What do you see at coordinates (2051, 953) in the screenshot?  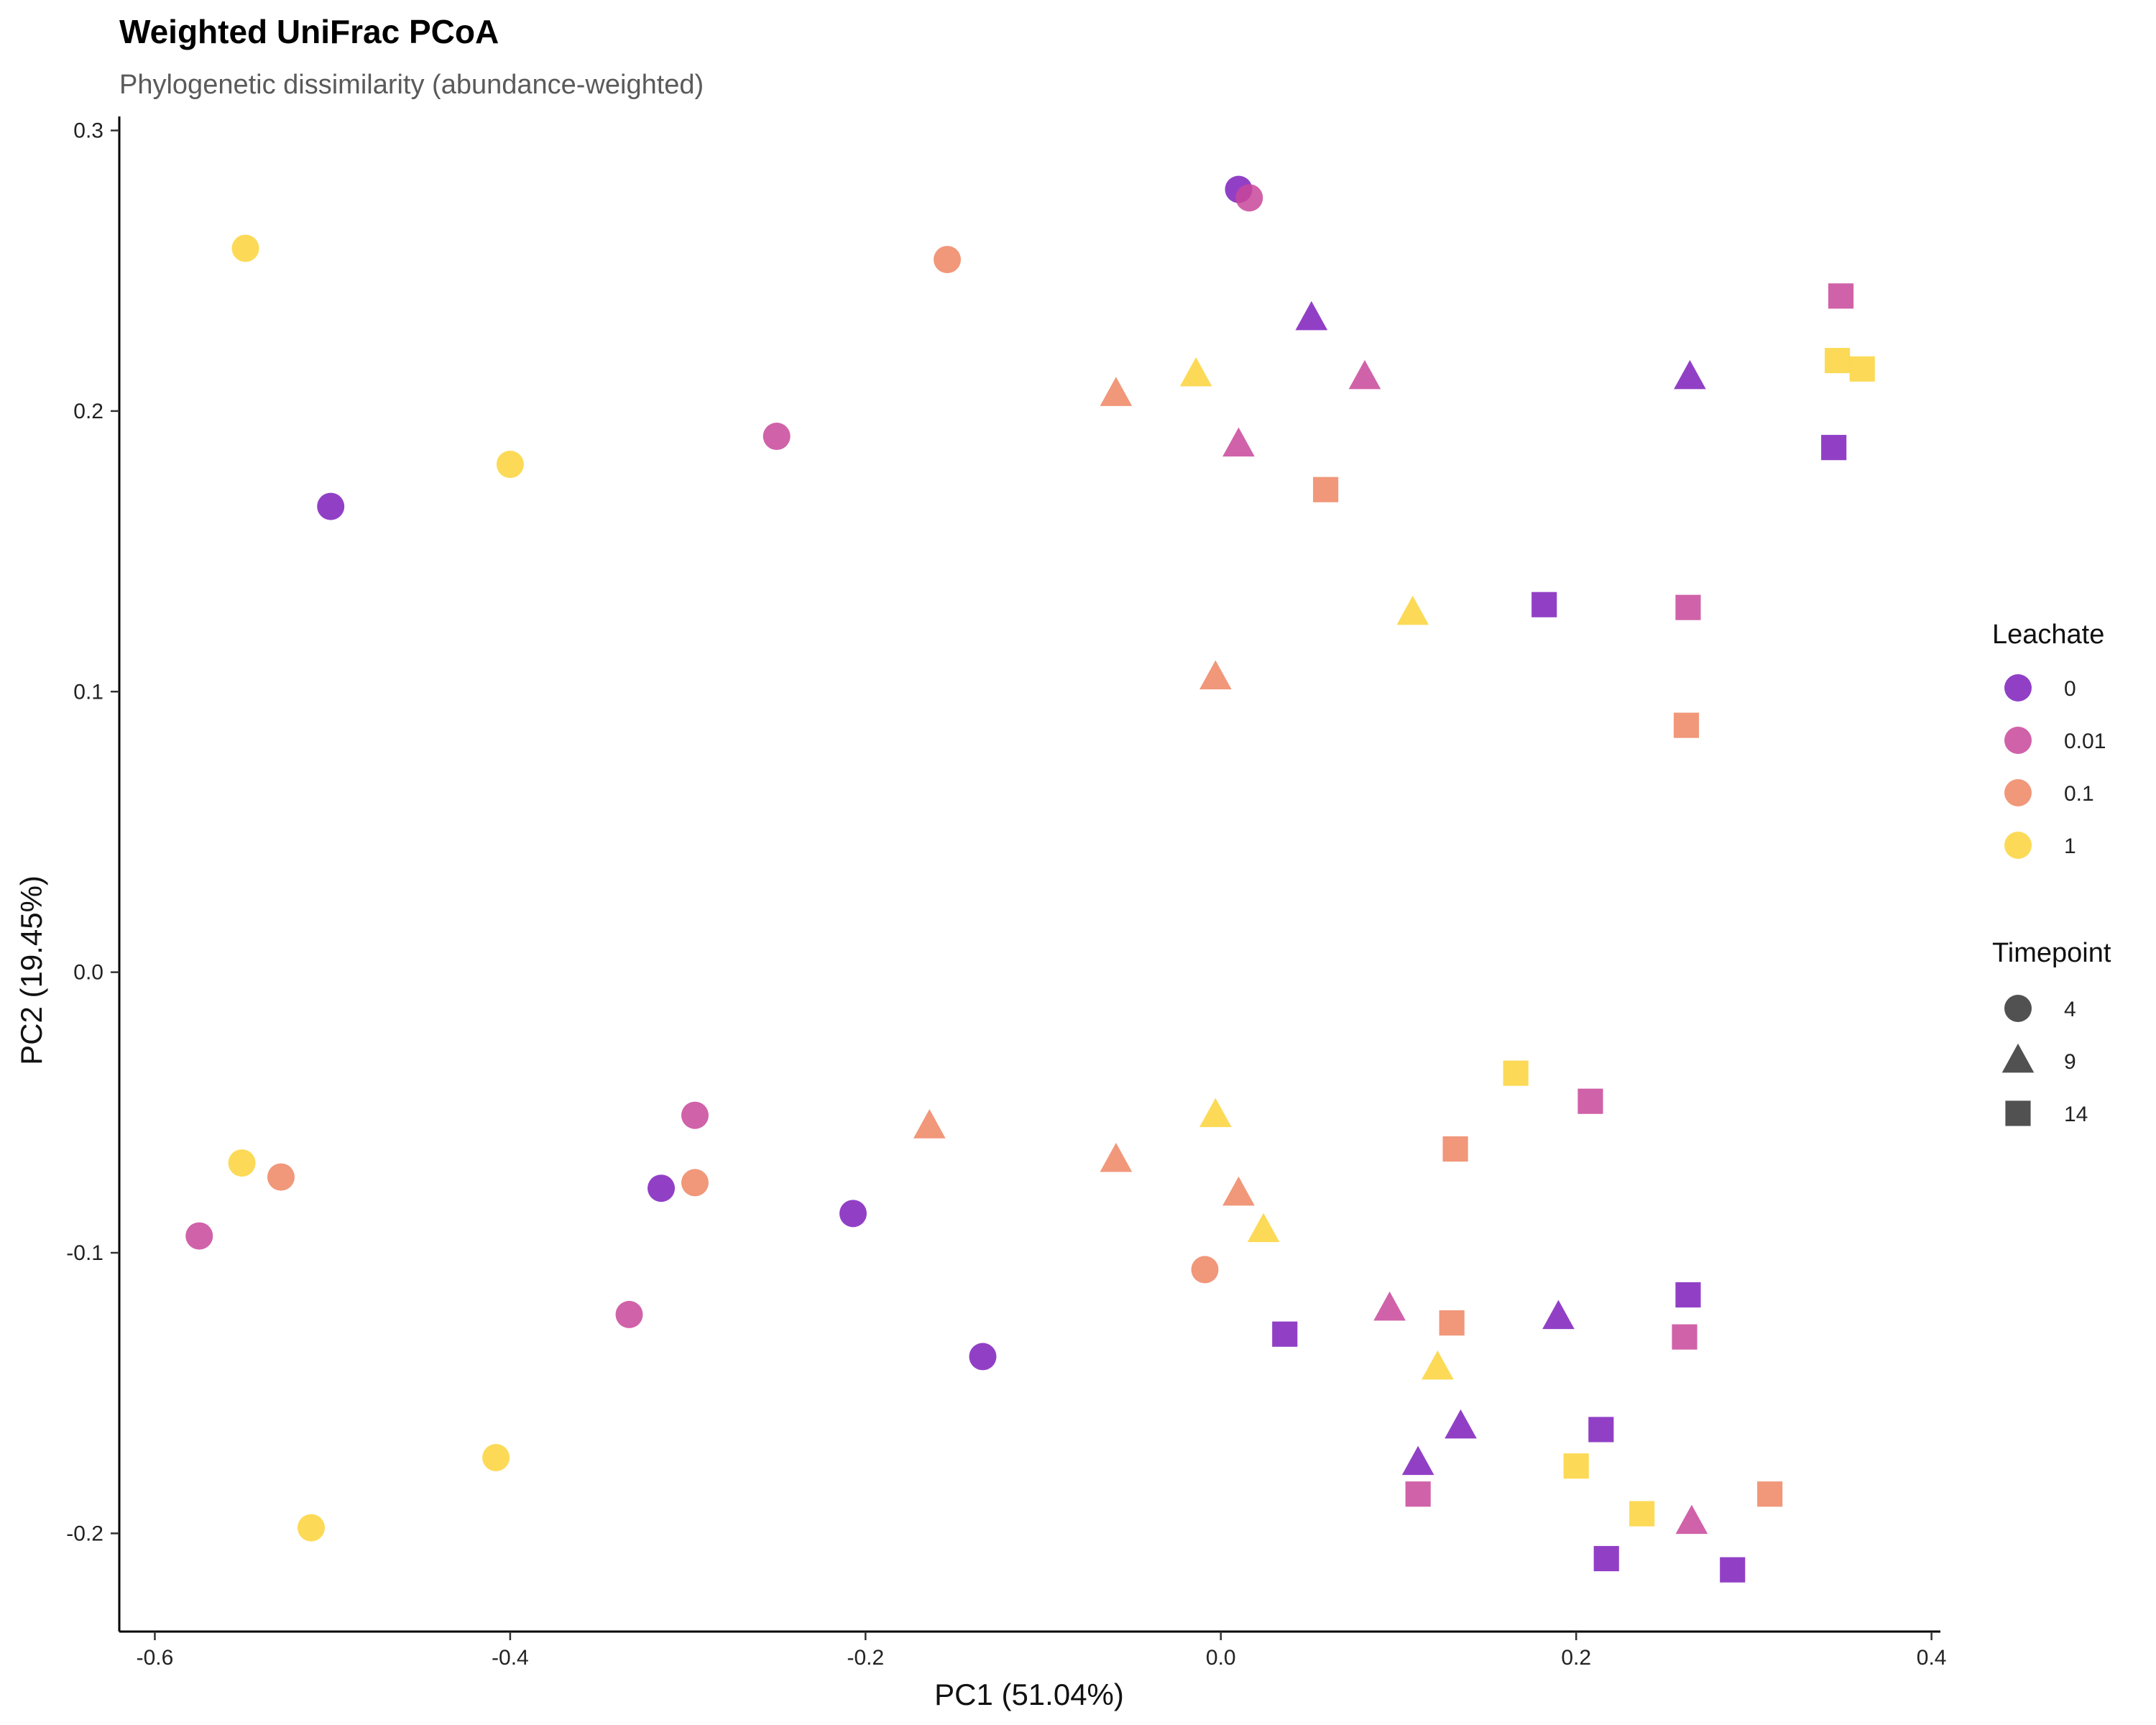 I see `shape-legend-title: Timepoint` at bounding box center [2051, 953].